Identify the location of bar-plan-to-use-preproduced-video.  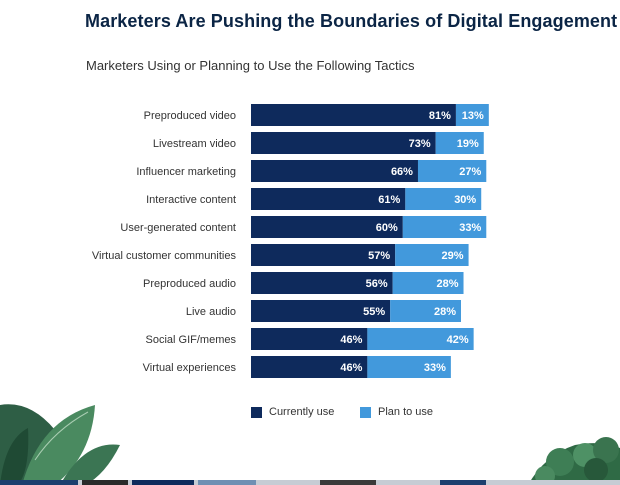
(472, 115).